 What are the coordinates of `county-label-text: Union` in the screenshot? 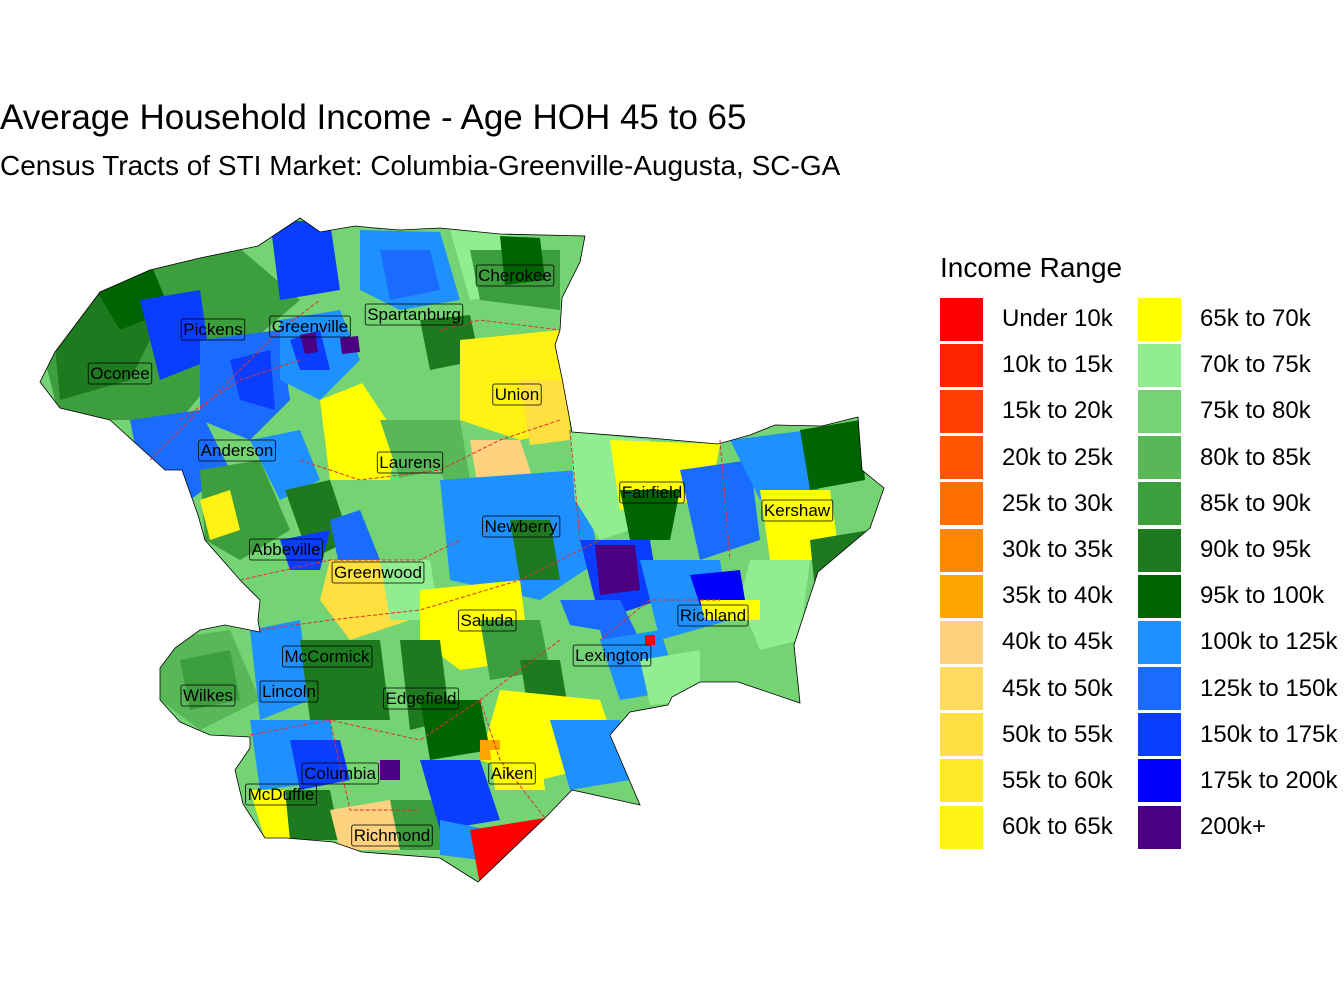 It's located at (517, 394).